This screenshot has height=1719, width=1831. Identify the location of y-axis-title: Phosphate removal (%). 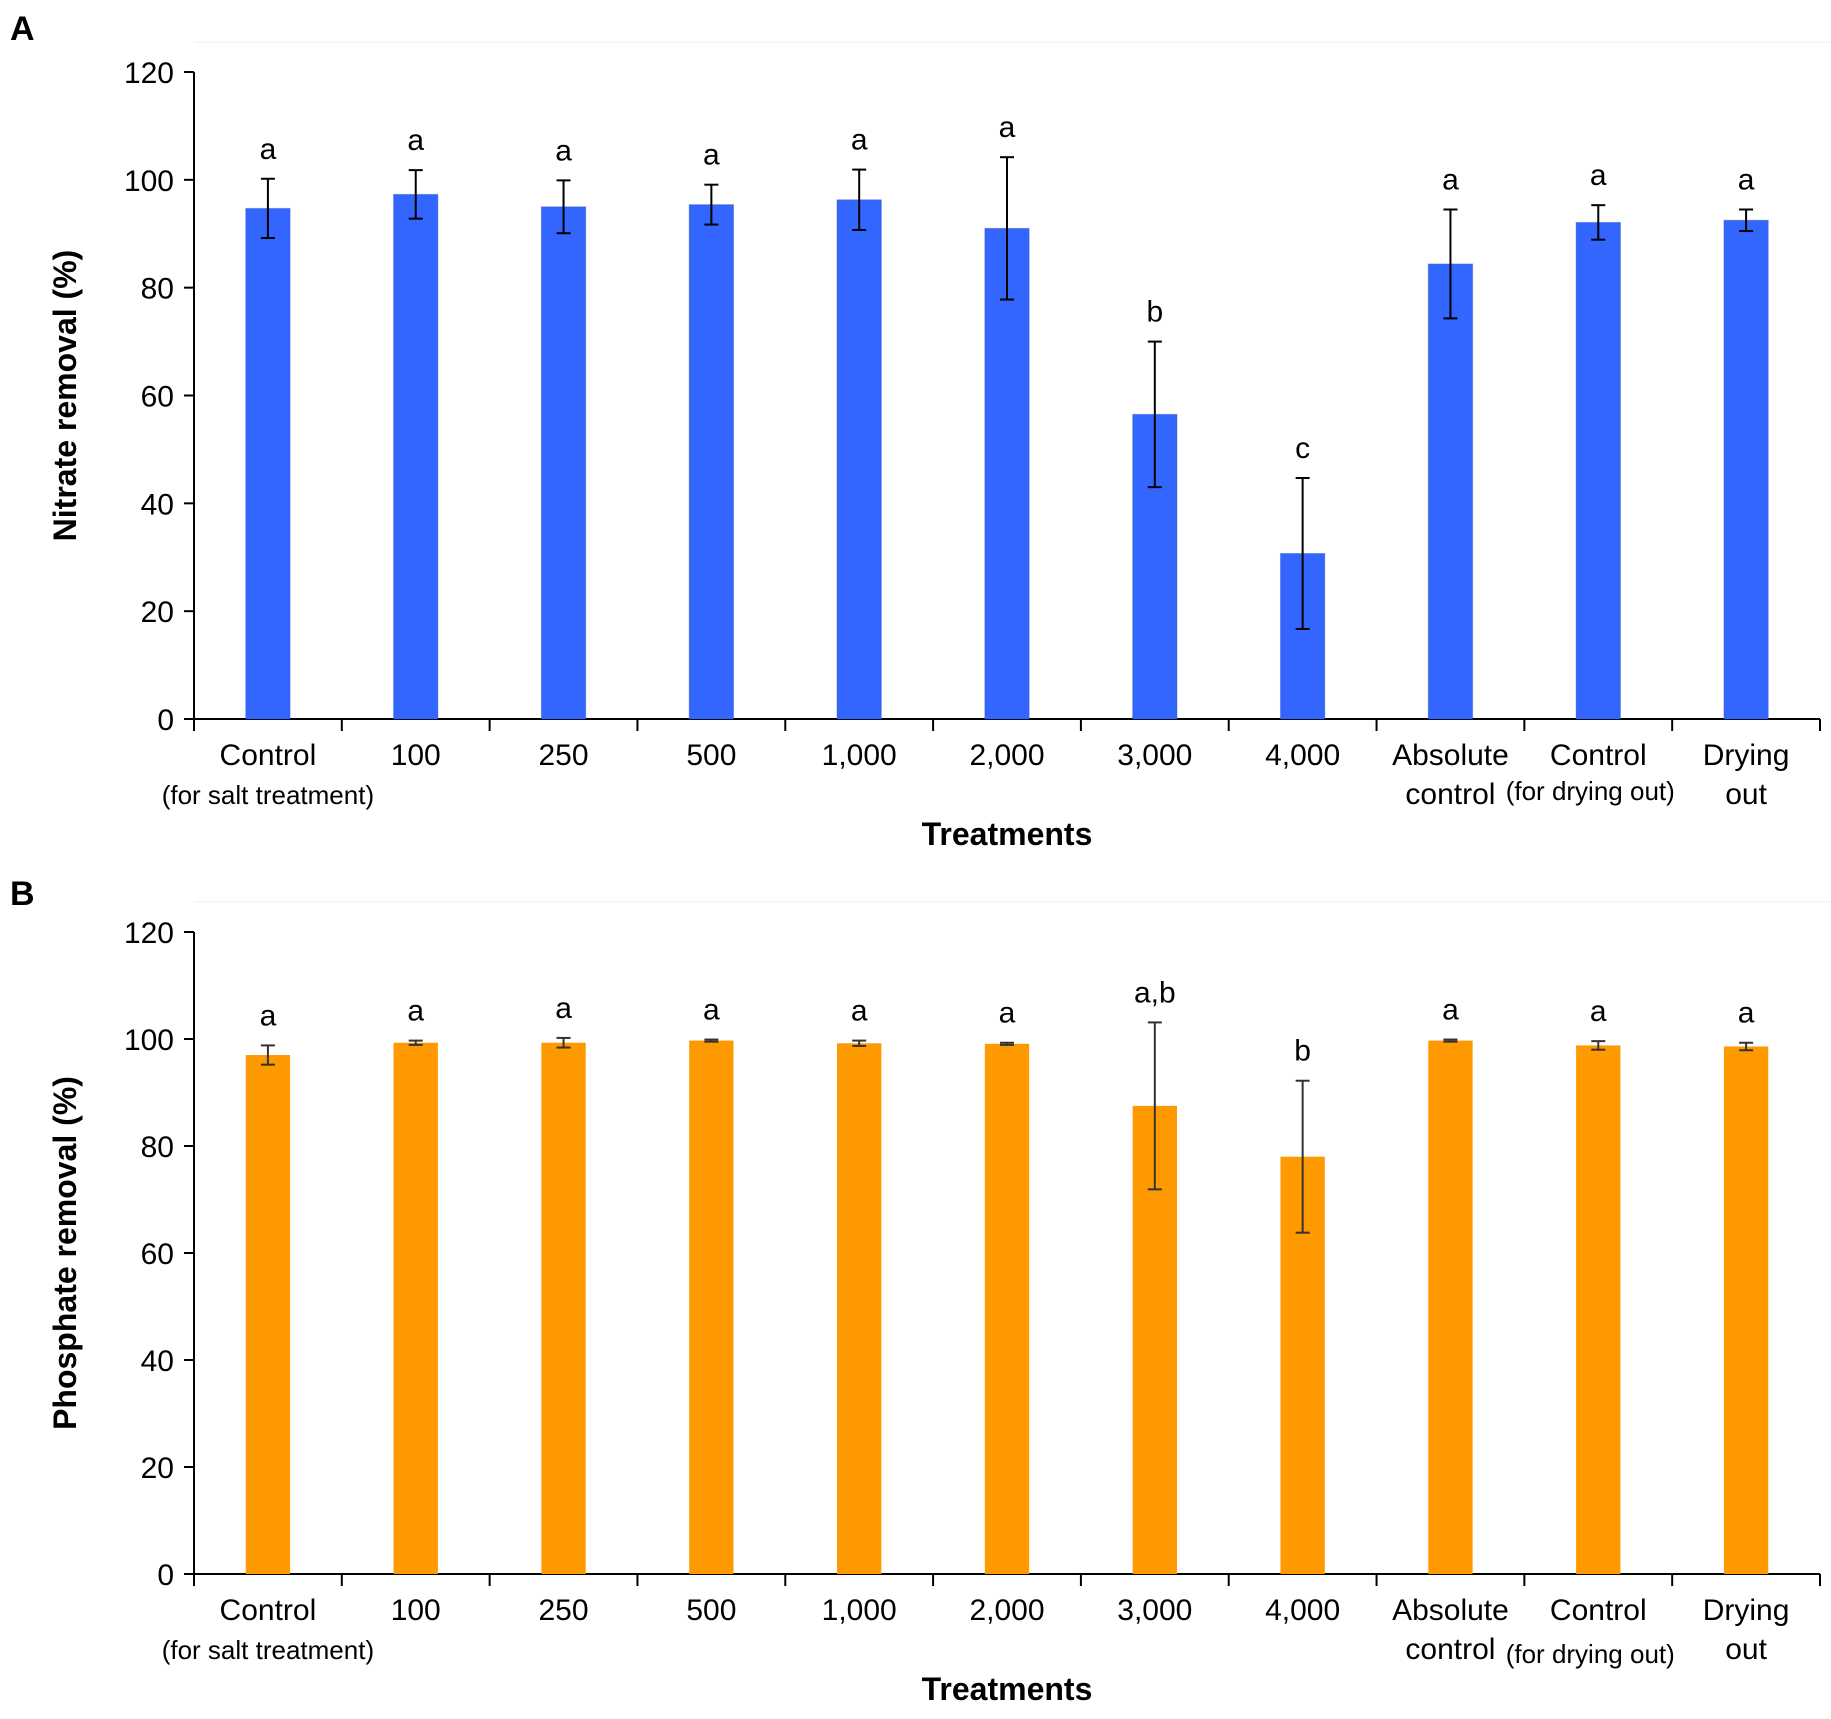
(65, 1253).